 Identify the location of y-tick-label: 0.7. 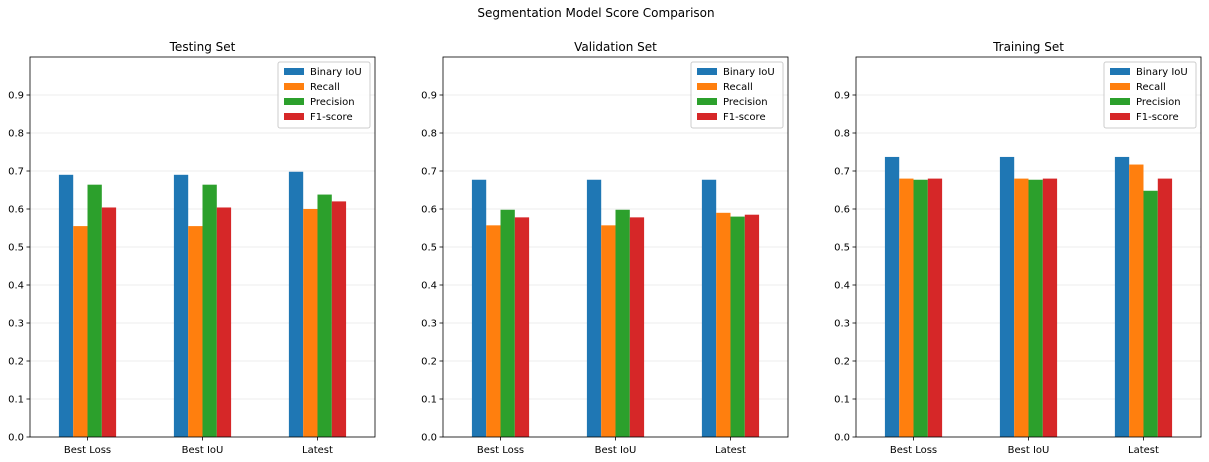
(16, 172).